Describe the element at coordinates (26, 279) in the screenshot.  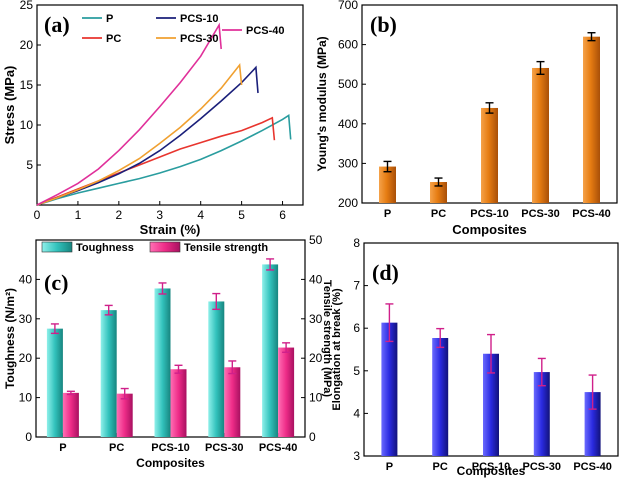
I see `panel-c-ytick-label: 40` at that location.